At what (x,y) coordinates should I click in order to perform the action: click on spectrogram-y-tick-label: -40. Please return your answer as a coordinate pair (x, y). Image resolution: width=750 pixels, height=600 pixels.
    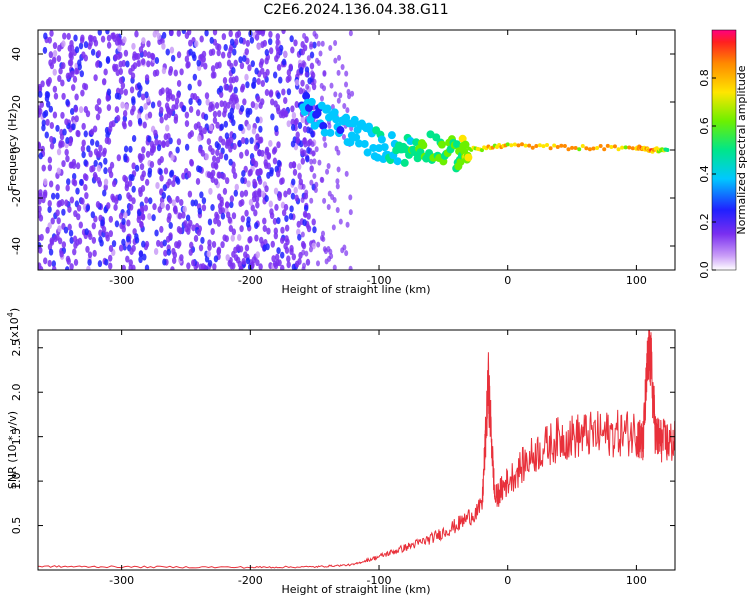
    Looking at the image, I should click on (16, 246).